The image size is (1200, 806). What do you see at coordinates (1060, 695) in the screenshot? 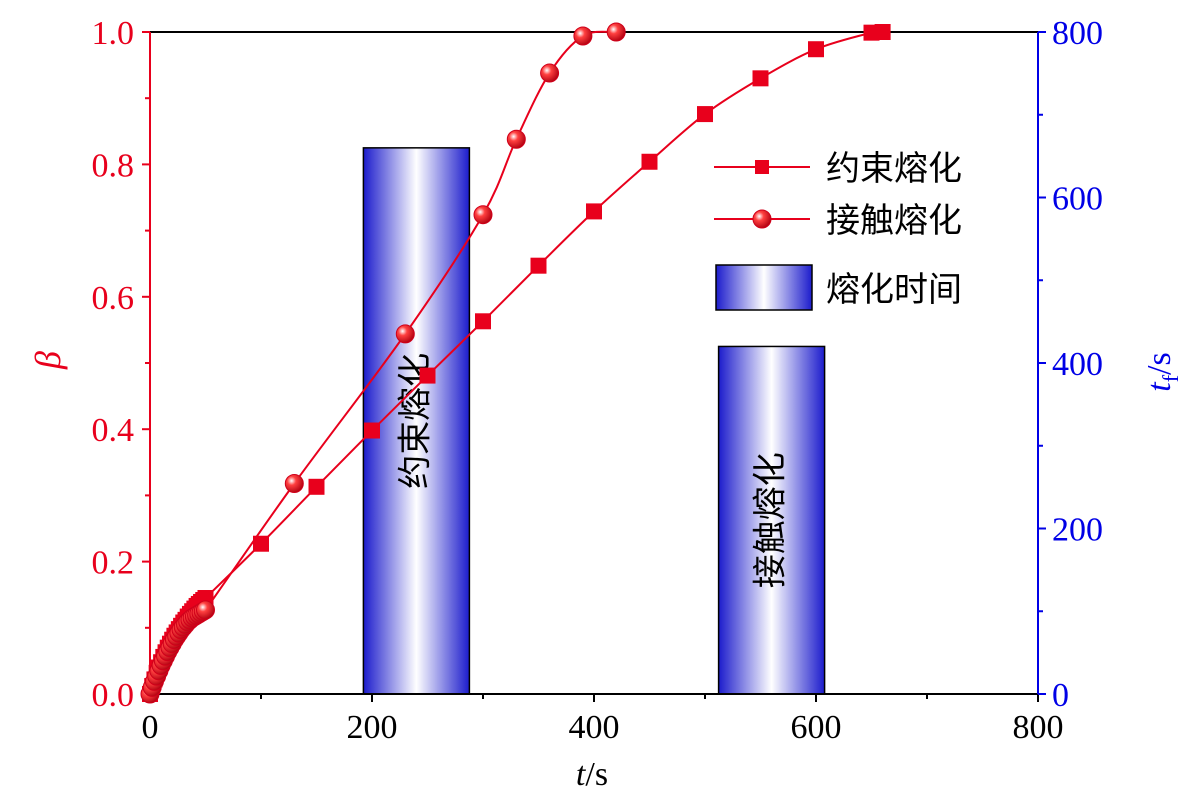
I see `y-right-tick-label: 0` at bounding box center [1060, 695].